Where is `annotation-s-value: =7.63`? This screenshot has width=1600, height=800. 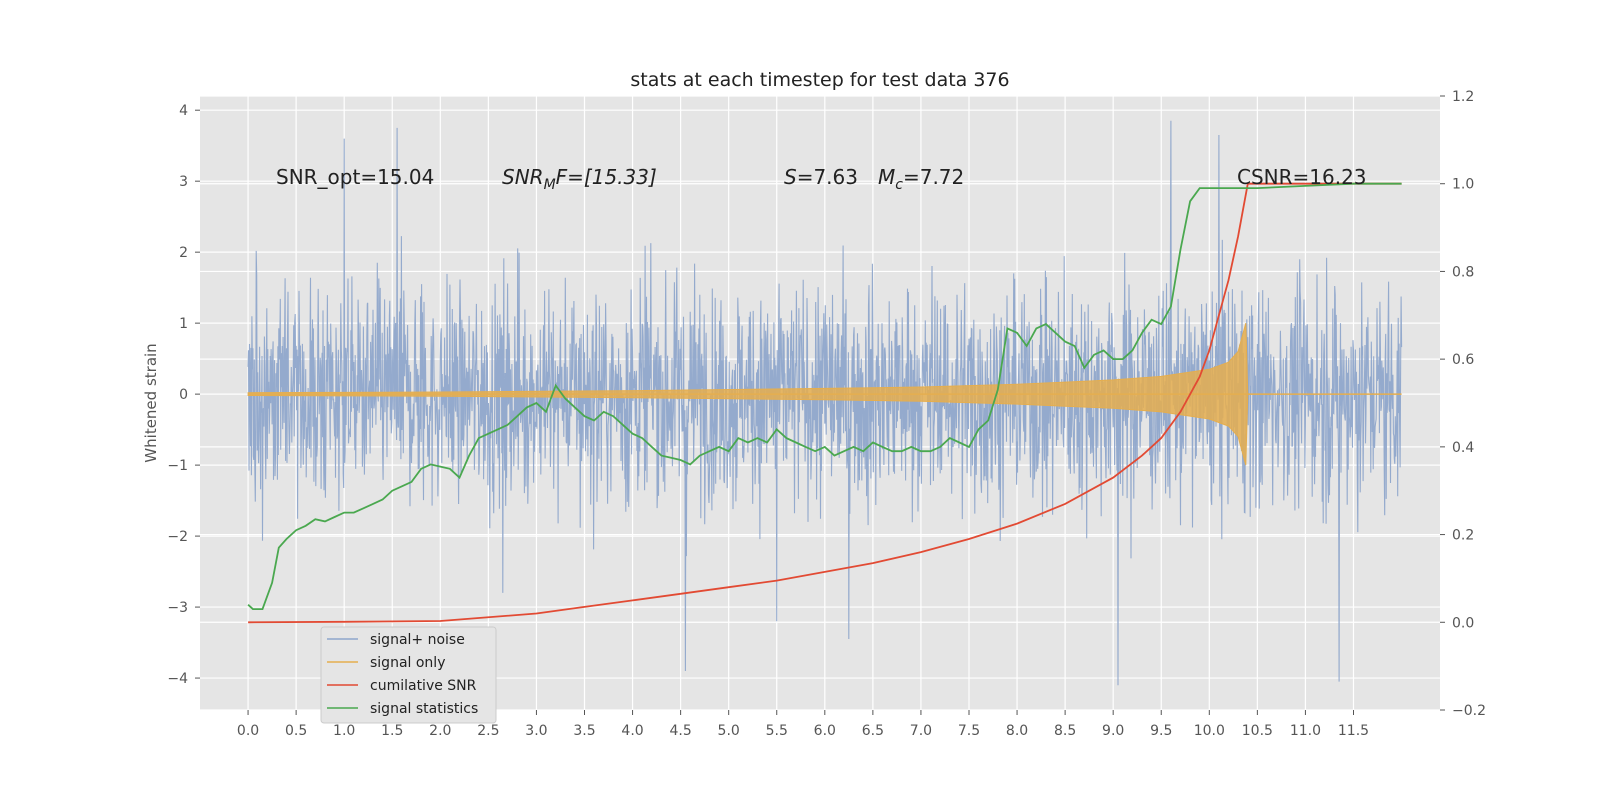
annotation-s-value: =7.63 is located at coordinates (827, 177).